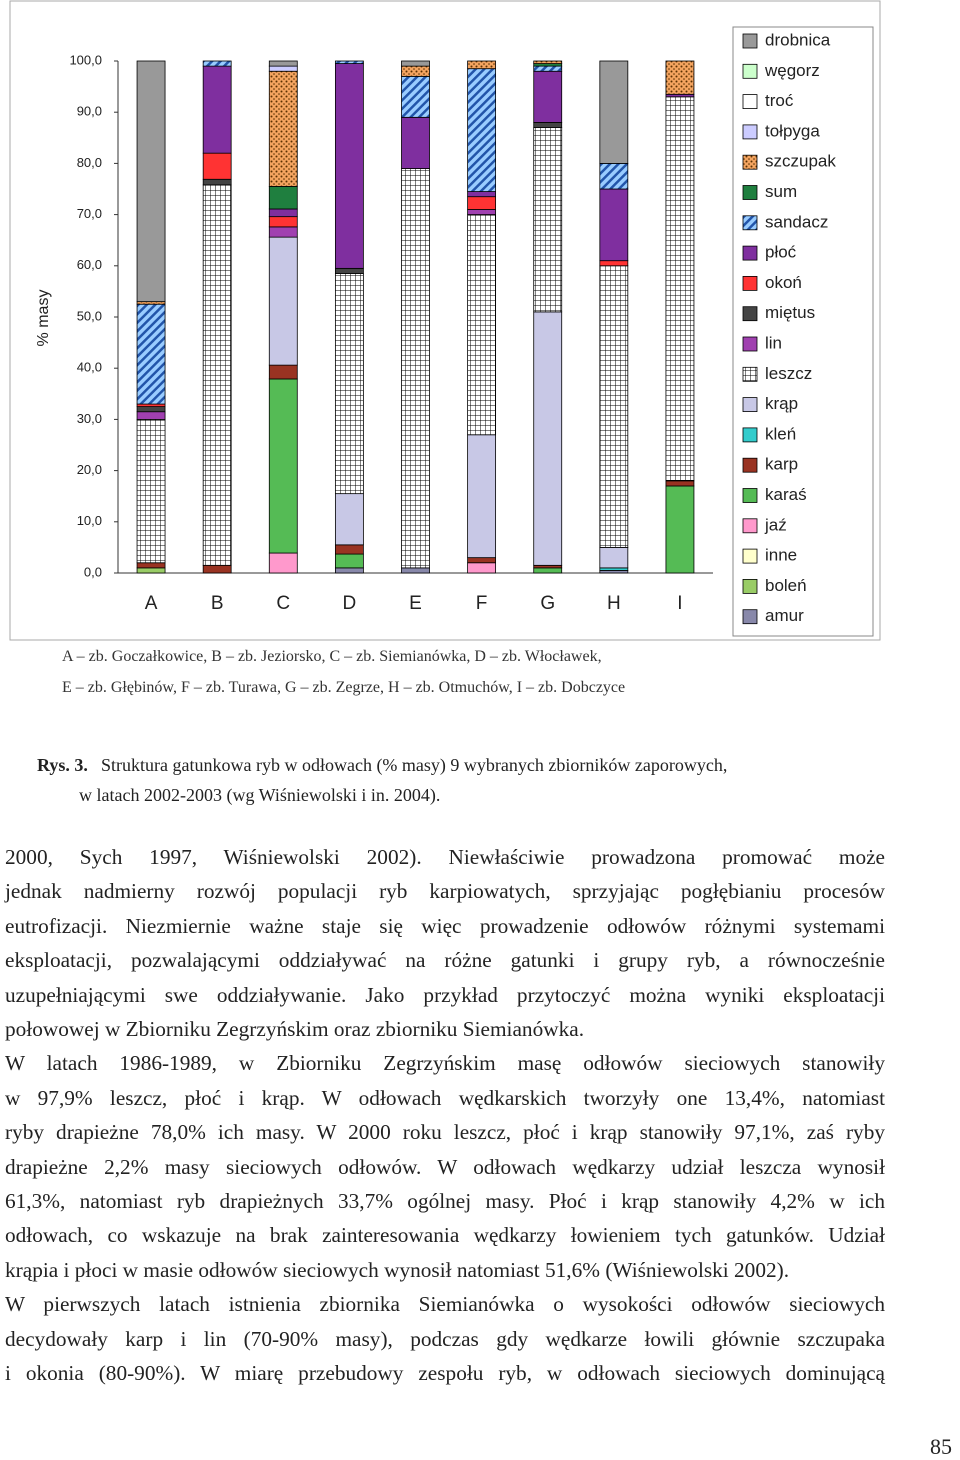 The height and width of the screenshot is (1460, 960). I want to click on legend-box, so click(803, 331).